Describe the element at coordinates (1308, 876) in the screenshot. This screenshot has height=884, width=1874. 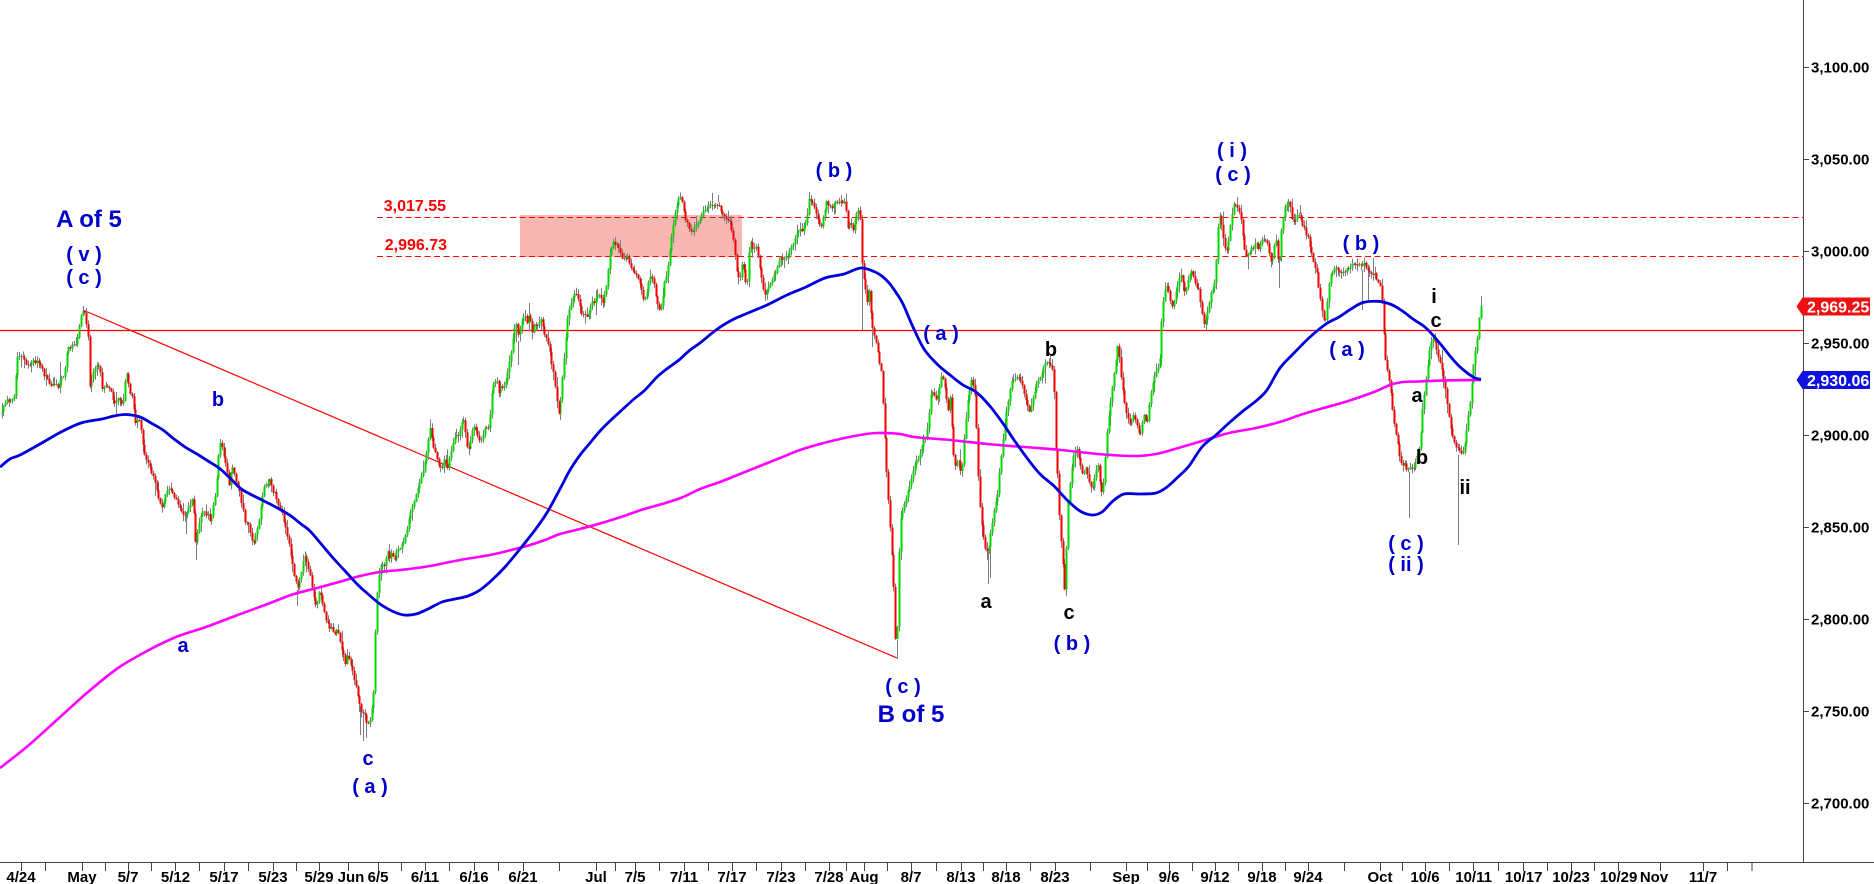
I see `svg-text: 9/24` at that location.